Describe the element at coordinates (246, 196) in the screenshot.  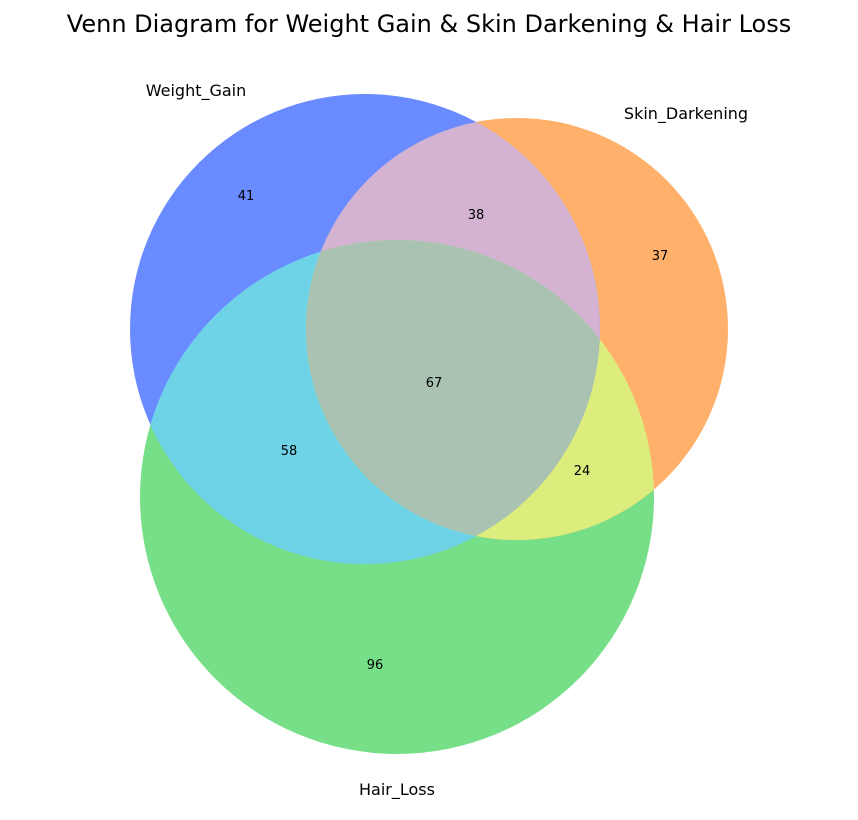
I see `count-weight-gain-only: 41` at that location.